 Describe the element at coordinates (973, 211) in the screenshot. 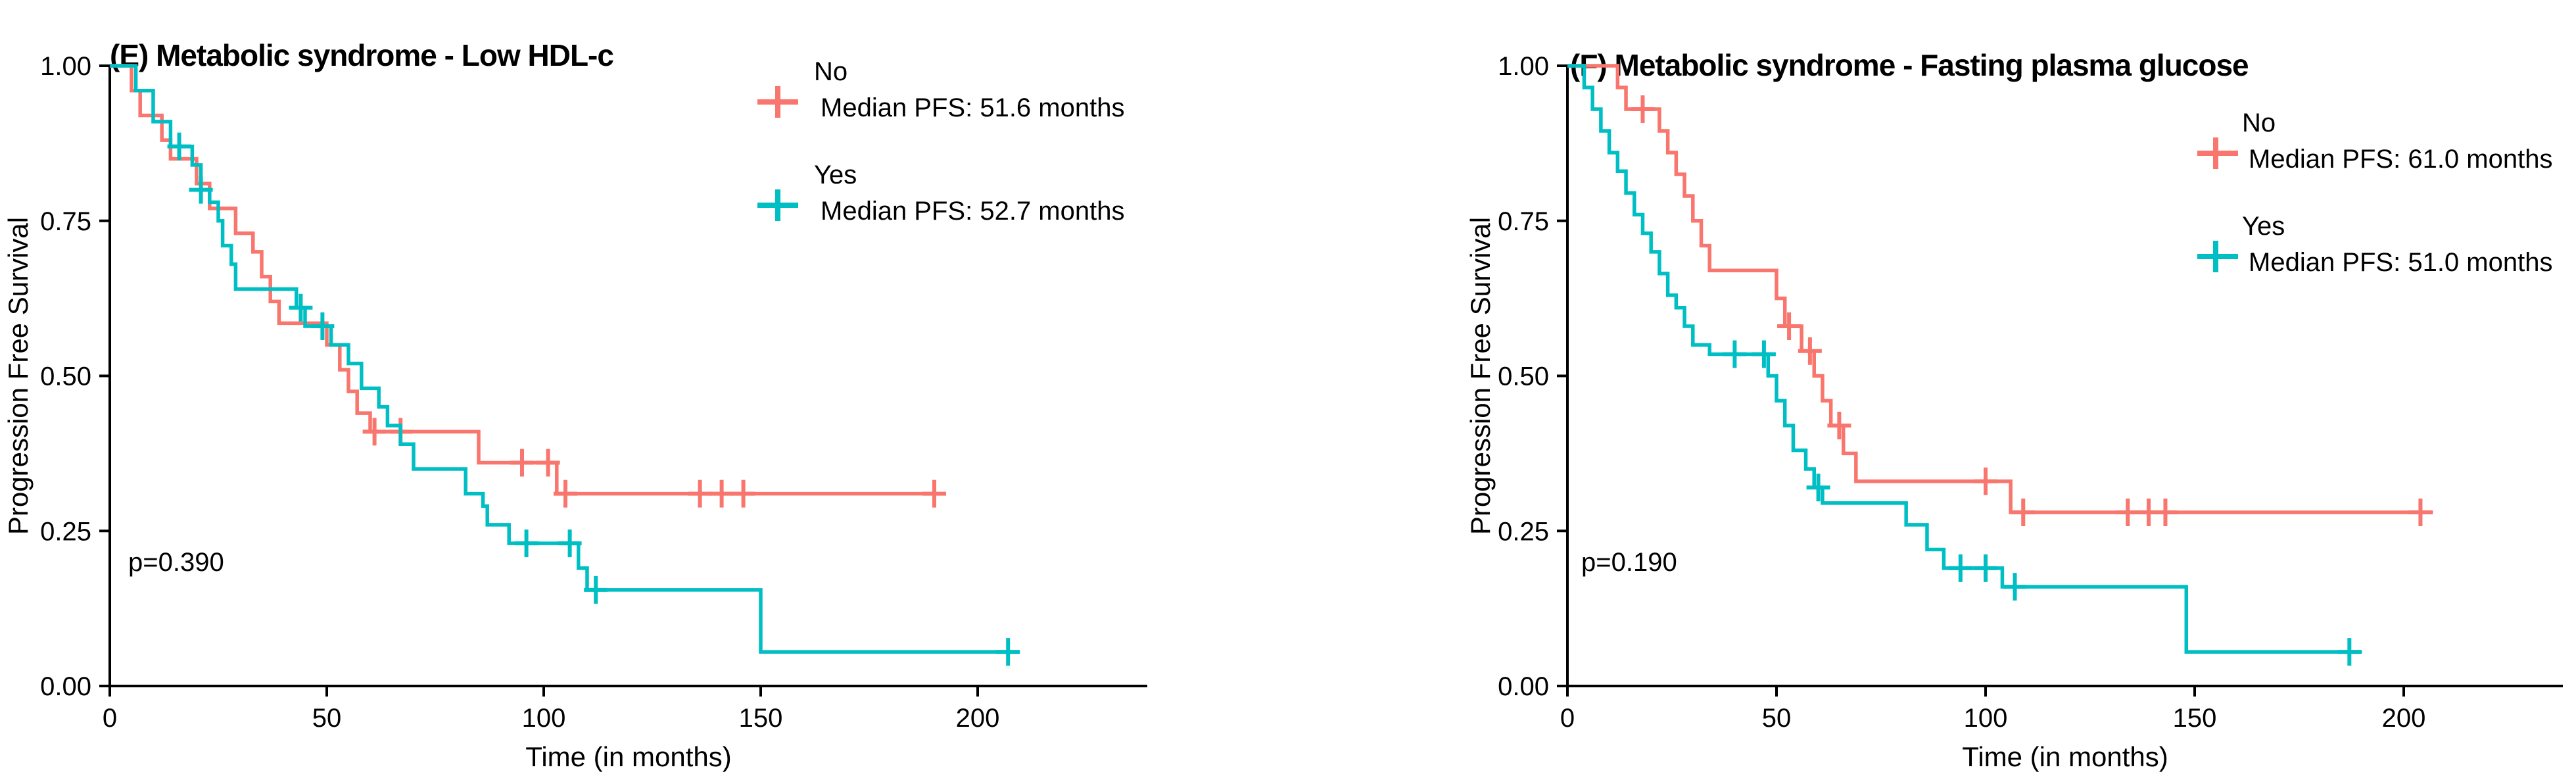

I see `legend-median-label: Median PFS: 52.7 months` at that location.